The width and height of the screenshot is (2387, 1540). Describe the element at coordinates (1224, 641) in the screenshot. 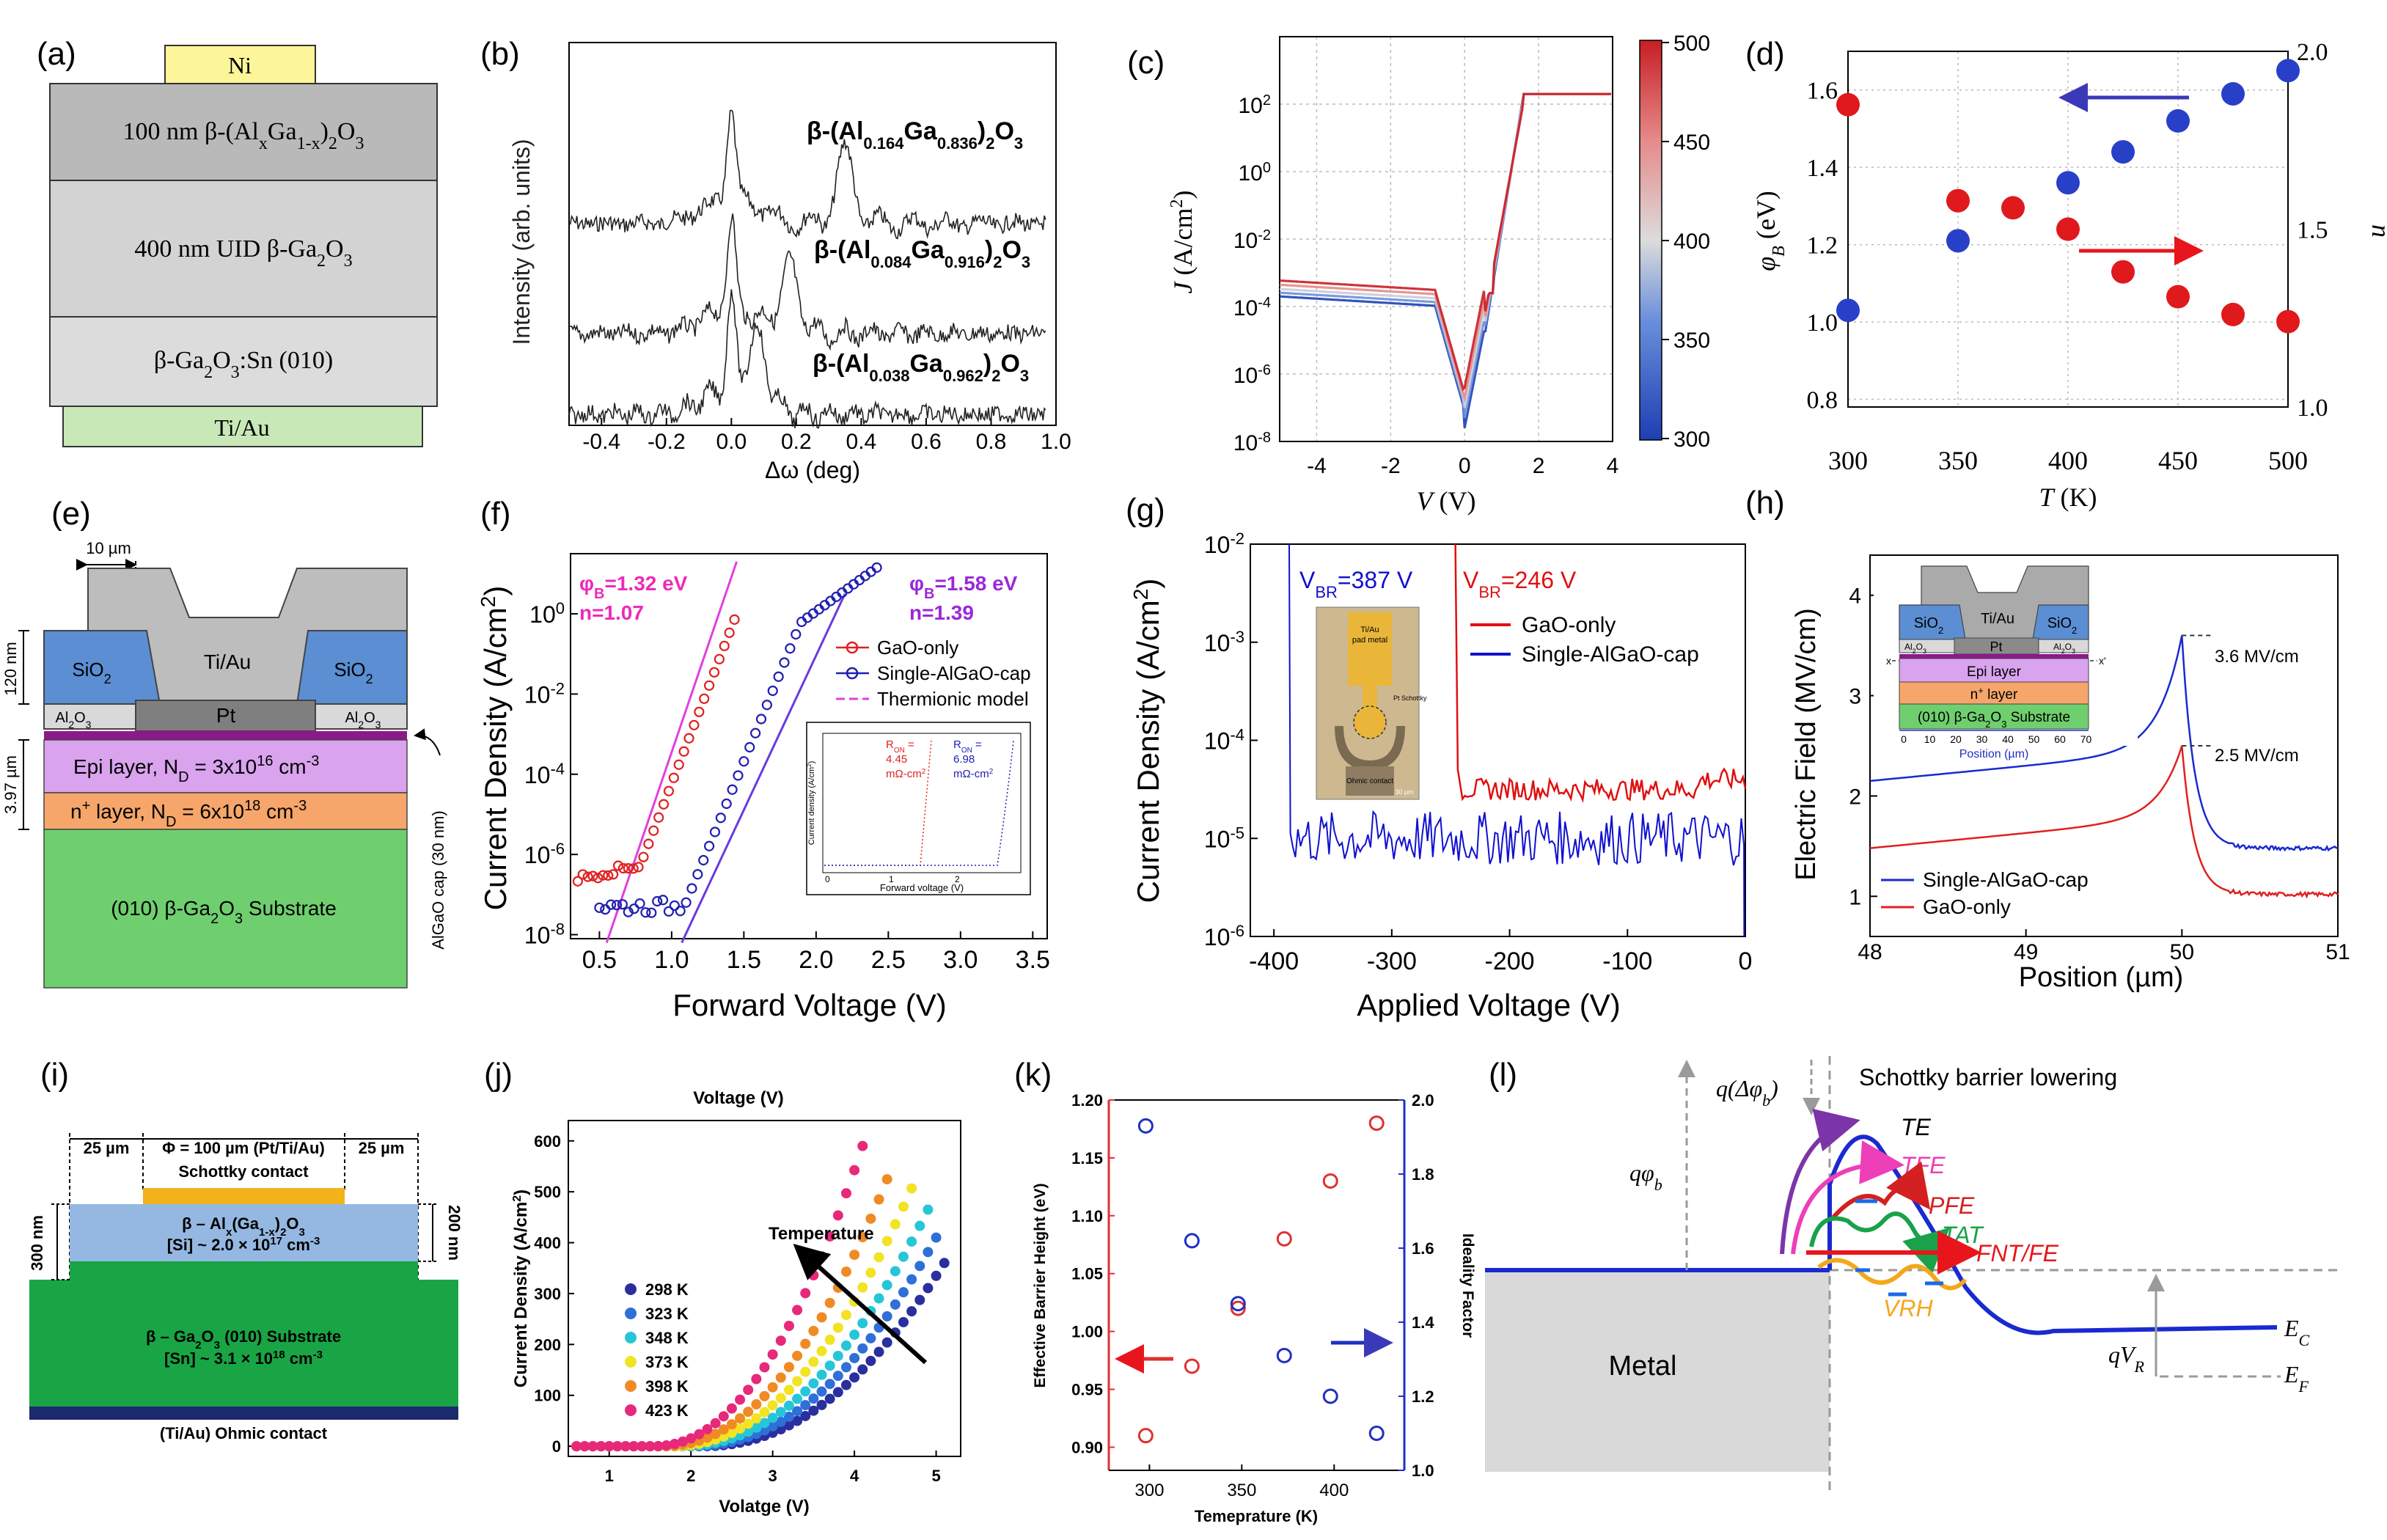

I see `g-ytick-label: 10⁻³` at that location.